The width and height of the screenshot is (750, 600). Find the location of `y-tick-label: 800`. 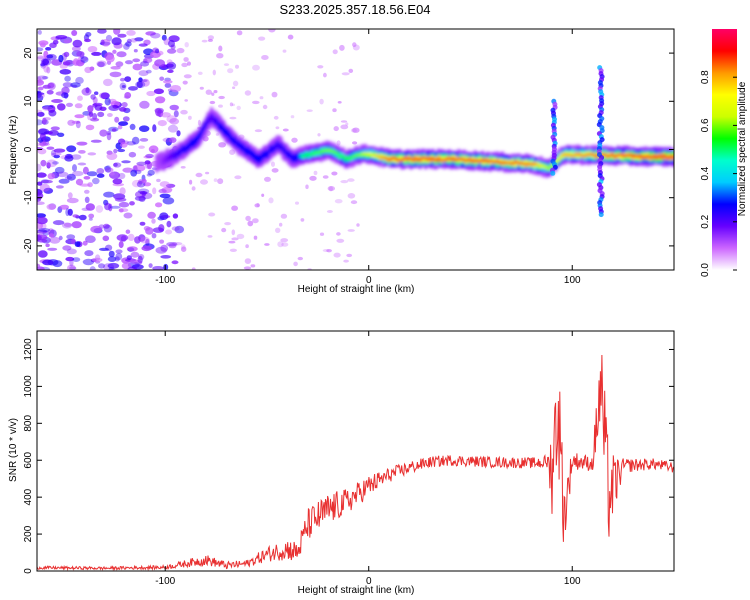

y-tick-label: 800 is located at coordinates (28, 423).